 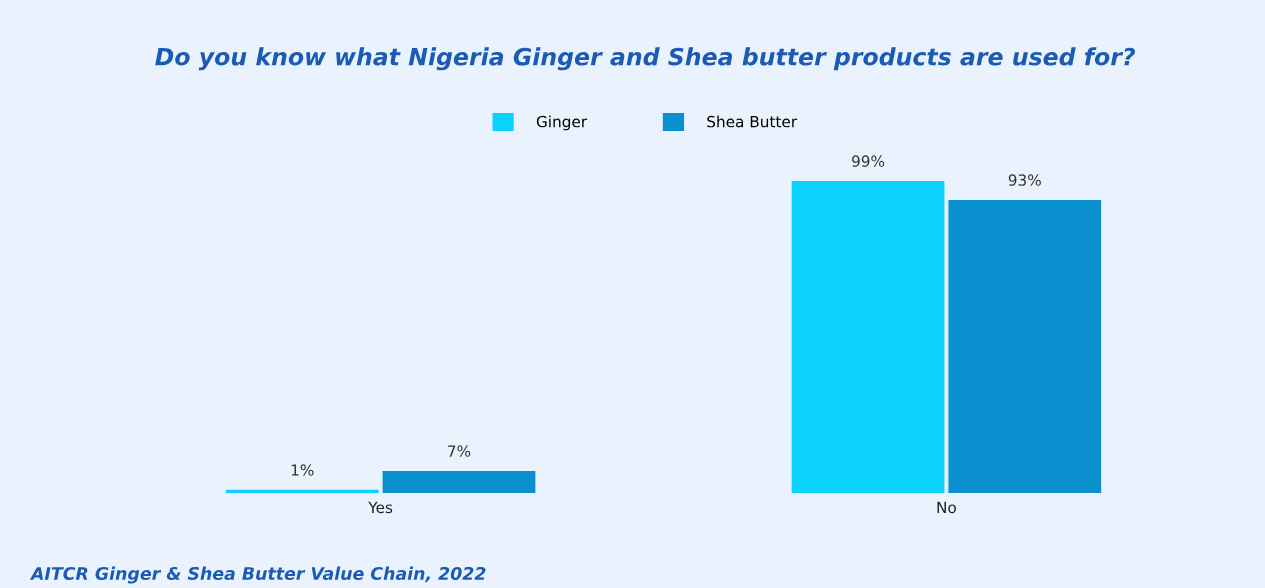 I want to click on legend-label: Shea Butter, so click(x=752, y=121).